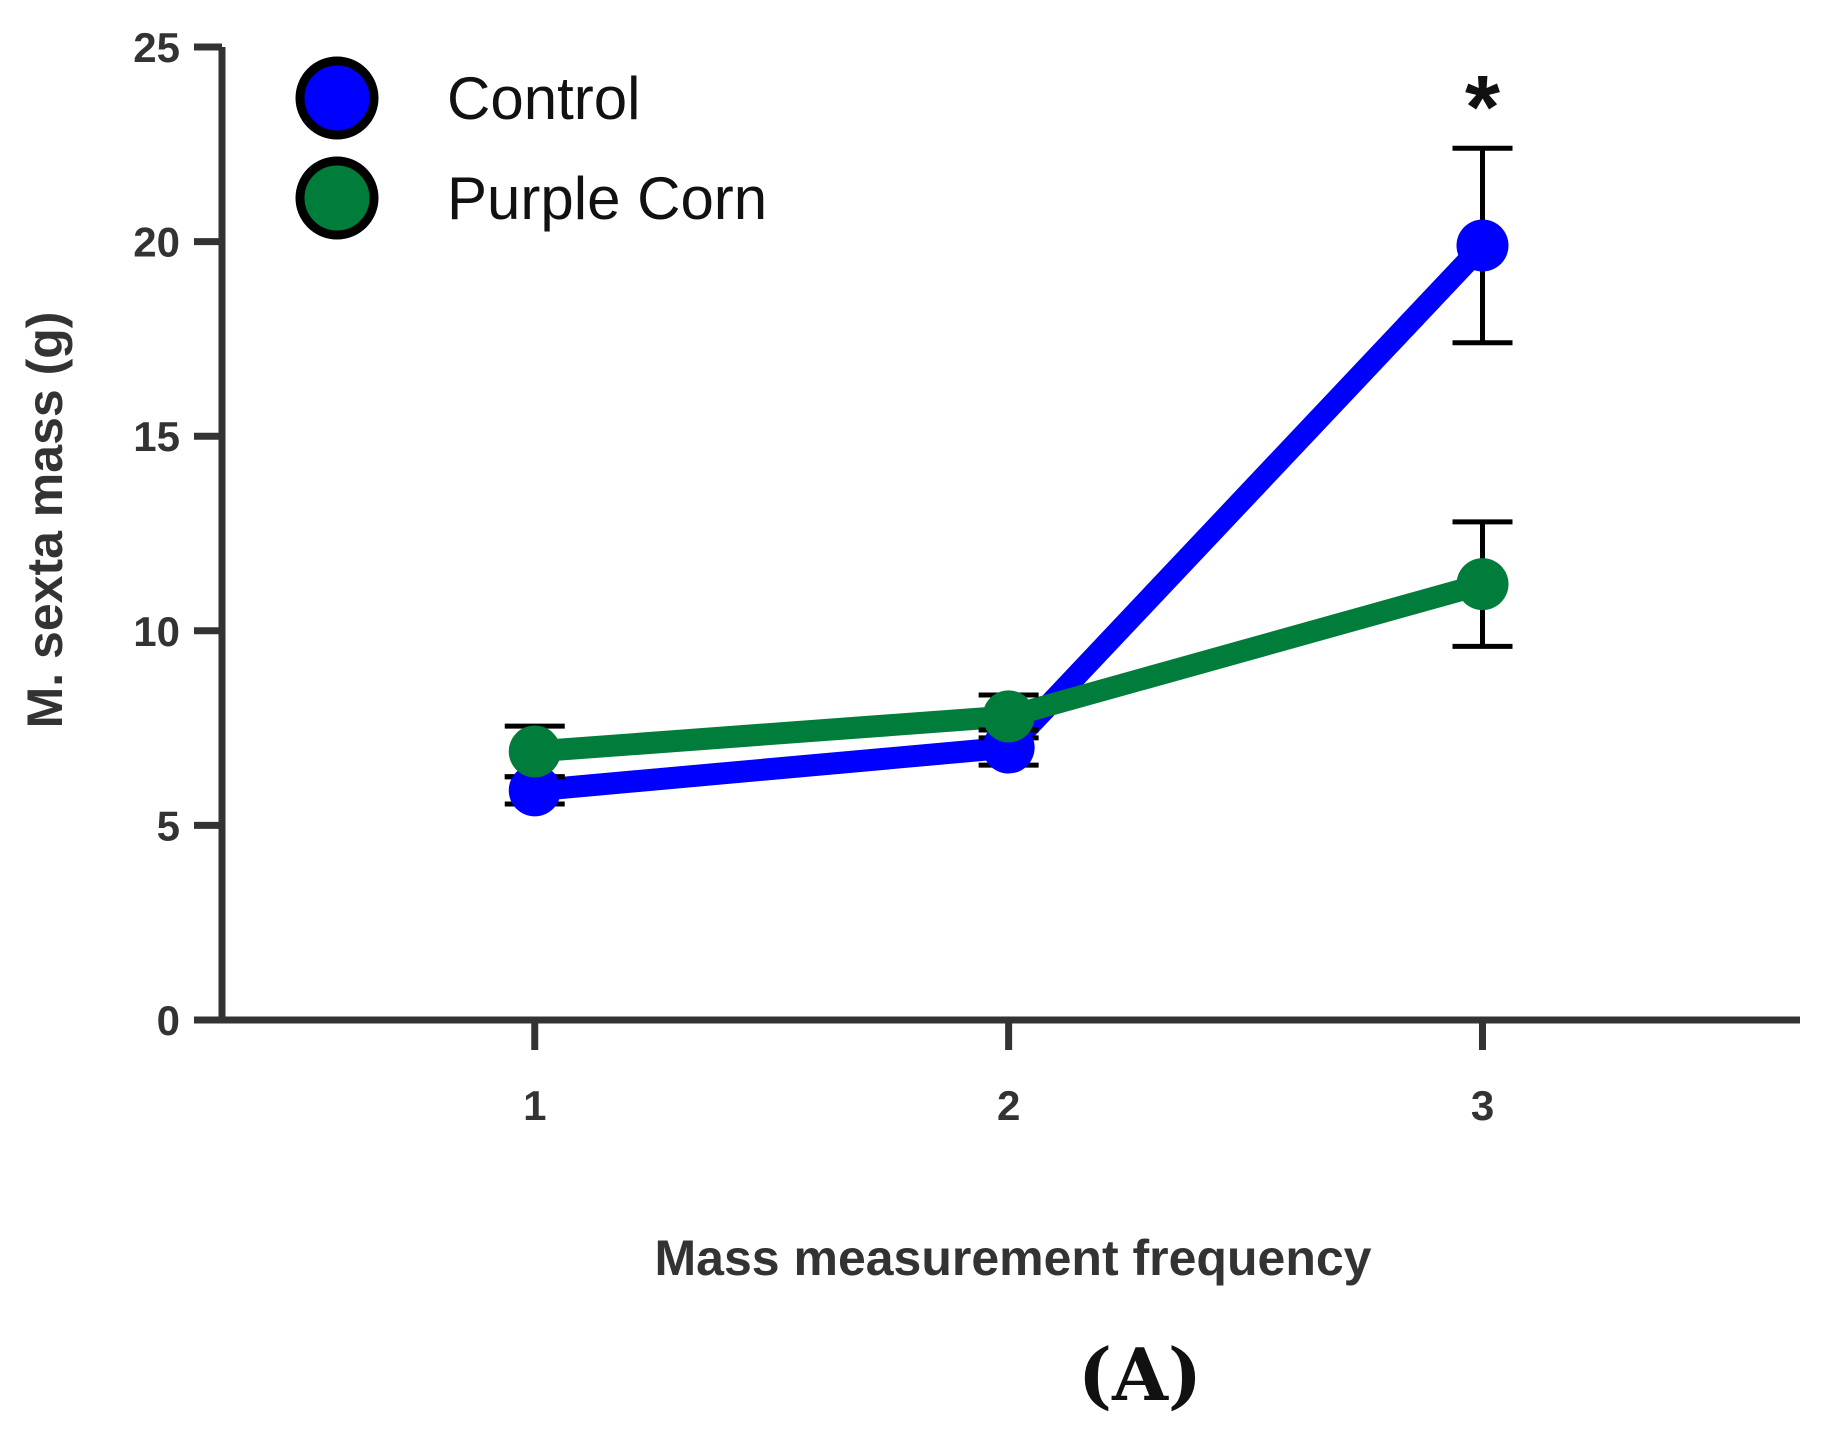 The width and height of the screenshot is (1833, 1432). Describe the element at coordinates (1140, 1374) in the screenshot. I see `panel-label: (A)` at that location.